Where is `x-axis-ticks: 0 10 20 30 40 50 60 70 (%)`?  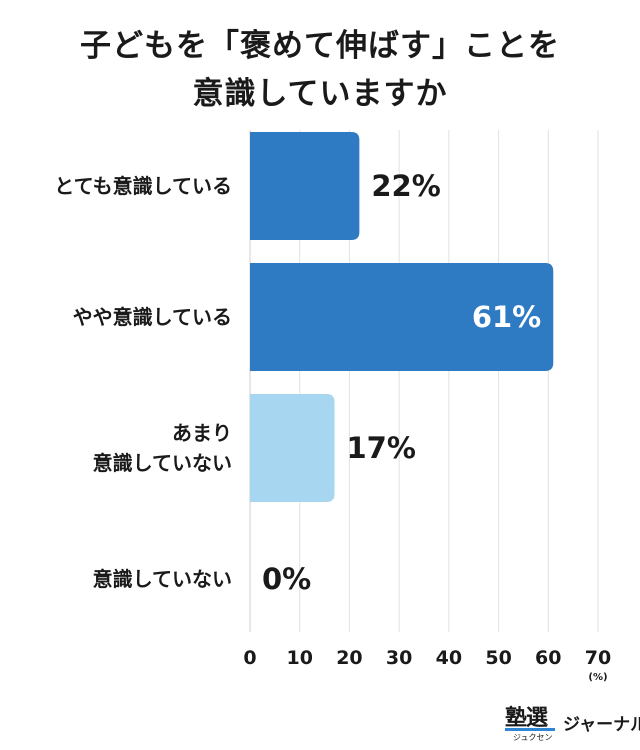
x-axis-ticks: 0 10 20 30 40 50 60 70 (%) is located at coordinates (427, 665).